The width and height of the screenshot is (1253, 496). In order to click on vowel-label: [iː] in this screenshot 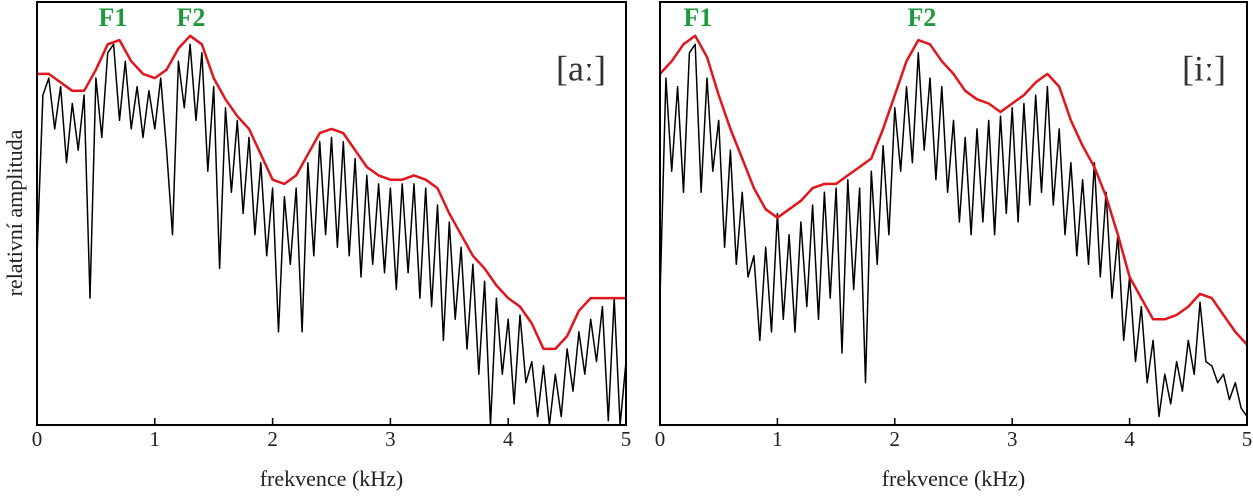, I will do `click(1204, 68)`.